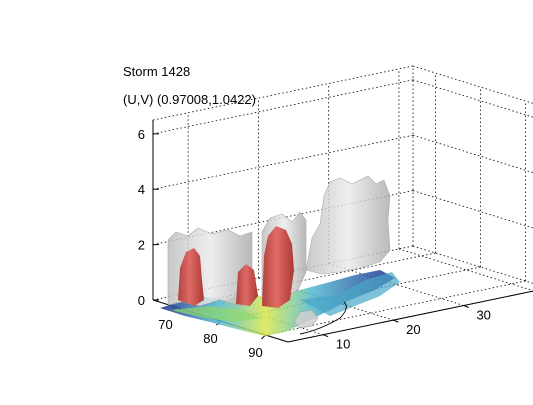 The height and width of the screenshot is (405, 533). What do you see at coordinates (141, 245) in the screenshot?
I see `z-tick-label: 2` at bounding box center [141, 245].